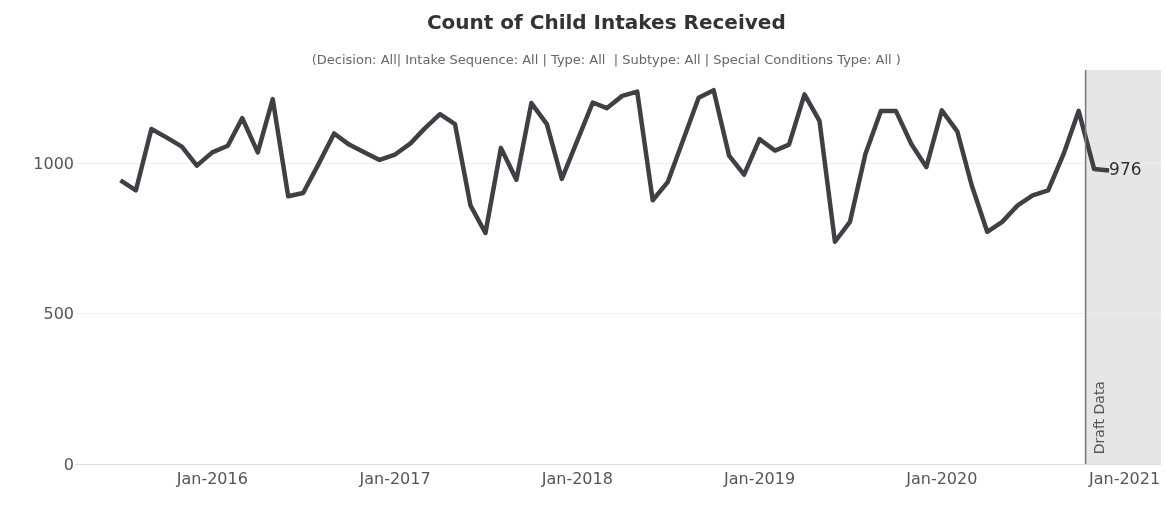 The width and height of the screenshot is (1166, 509). Describe the element at coordinates (1125, 168) in the screenshot. I see `data-label: 976` at that location.